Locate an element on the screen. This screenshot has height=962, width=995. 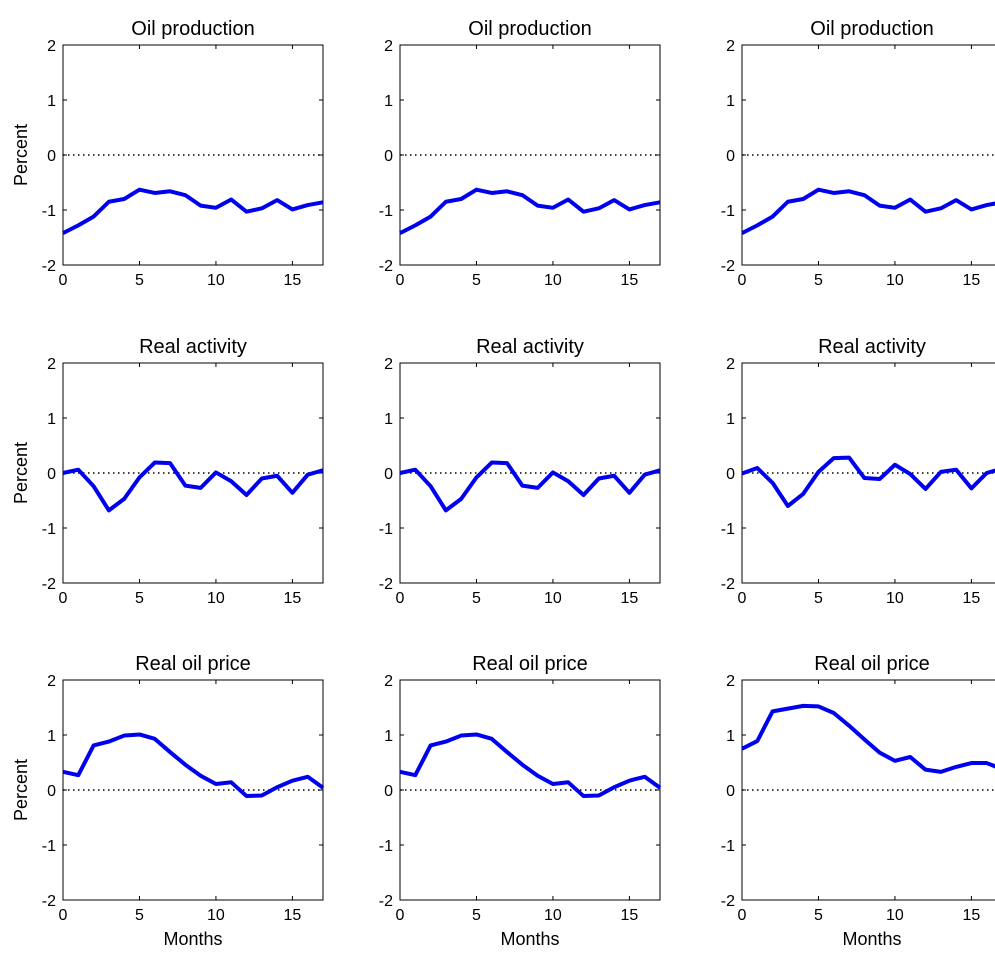
panel-3-3: Real oil price -2 -1 0 1 2 0 5 10 15 Months is located at coordinates (858, 801).